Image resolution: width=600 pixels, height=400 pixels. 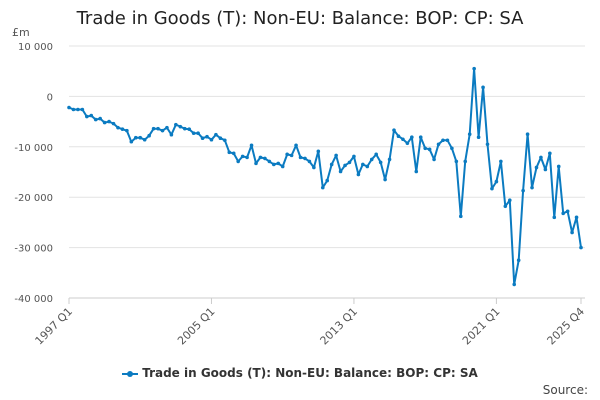 What do you see at coordinates (33, 198) in the screenshot?
I see `y-tick-label: -20 000` at bounding box center [33, 198].